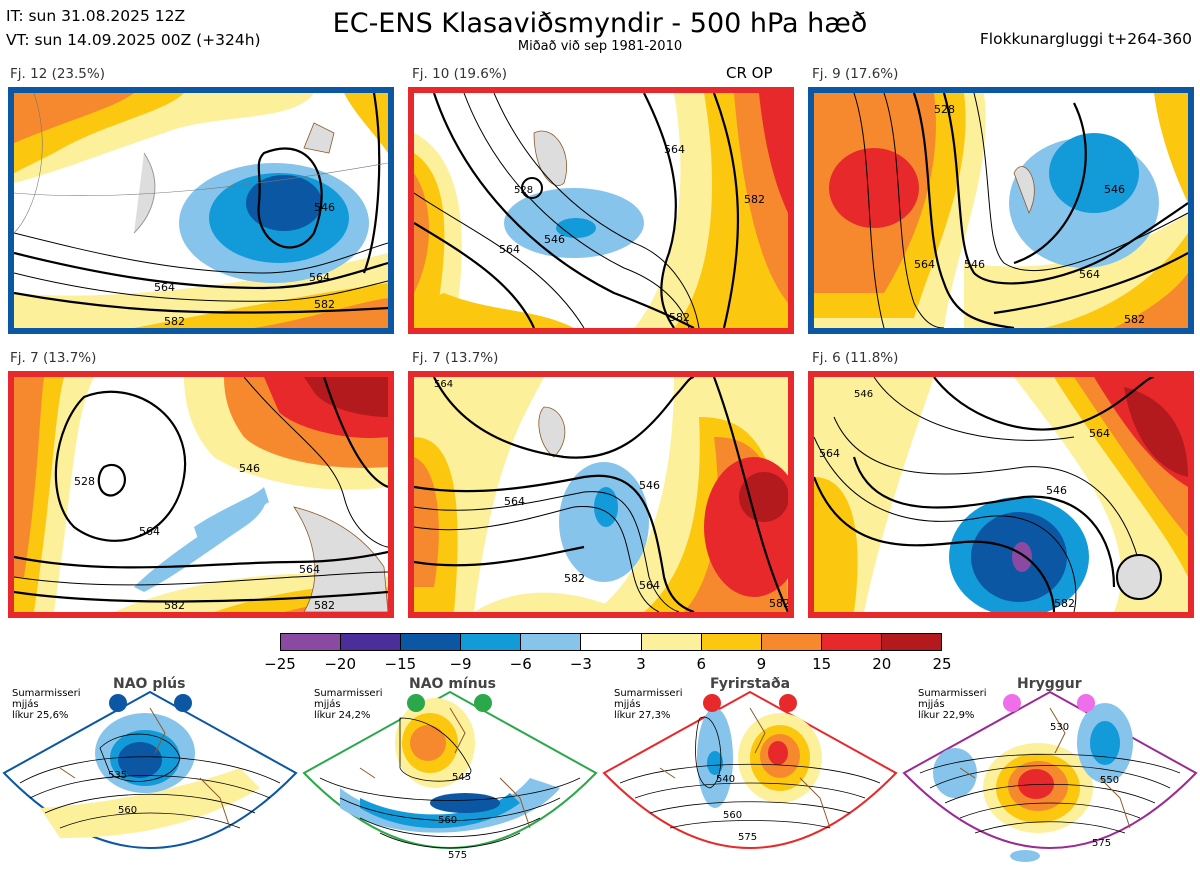  Describe the element at coordinates (459, 74) in the screenshot. I see `panel-2-label: Fj. 10 (19.6%)` at that location.